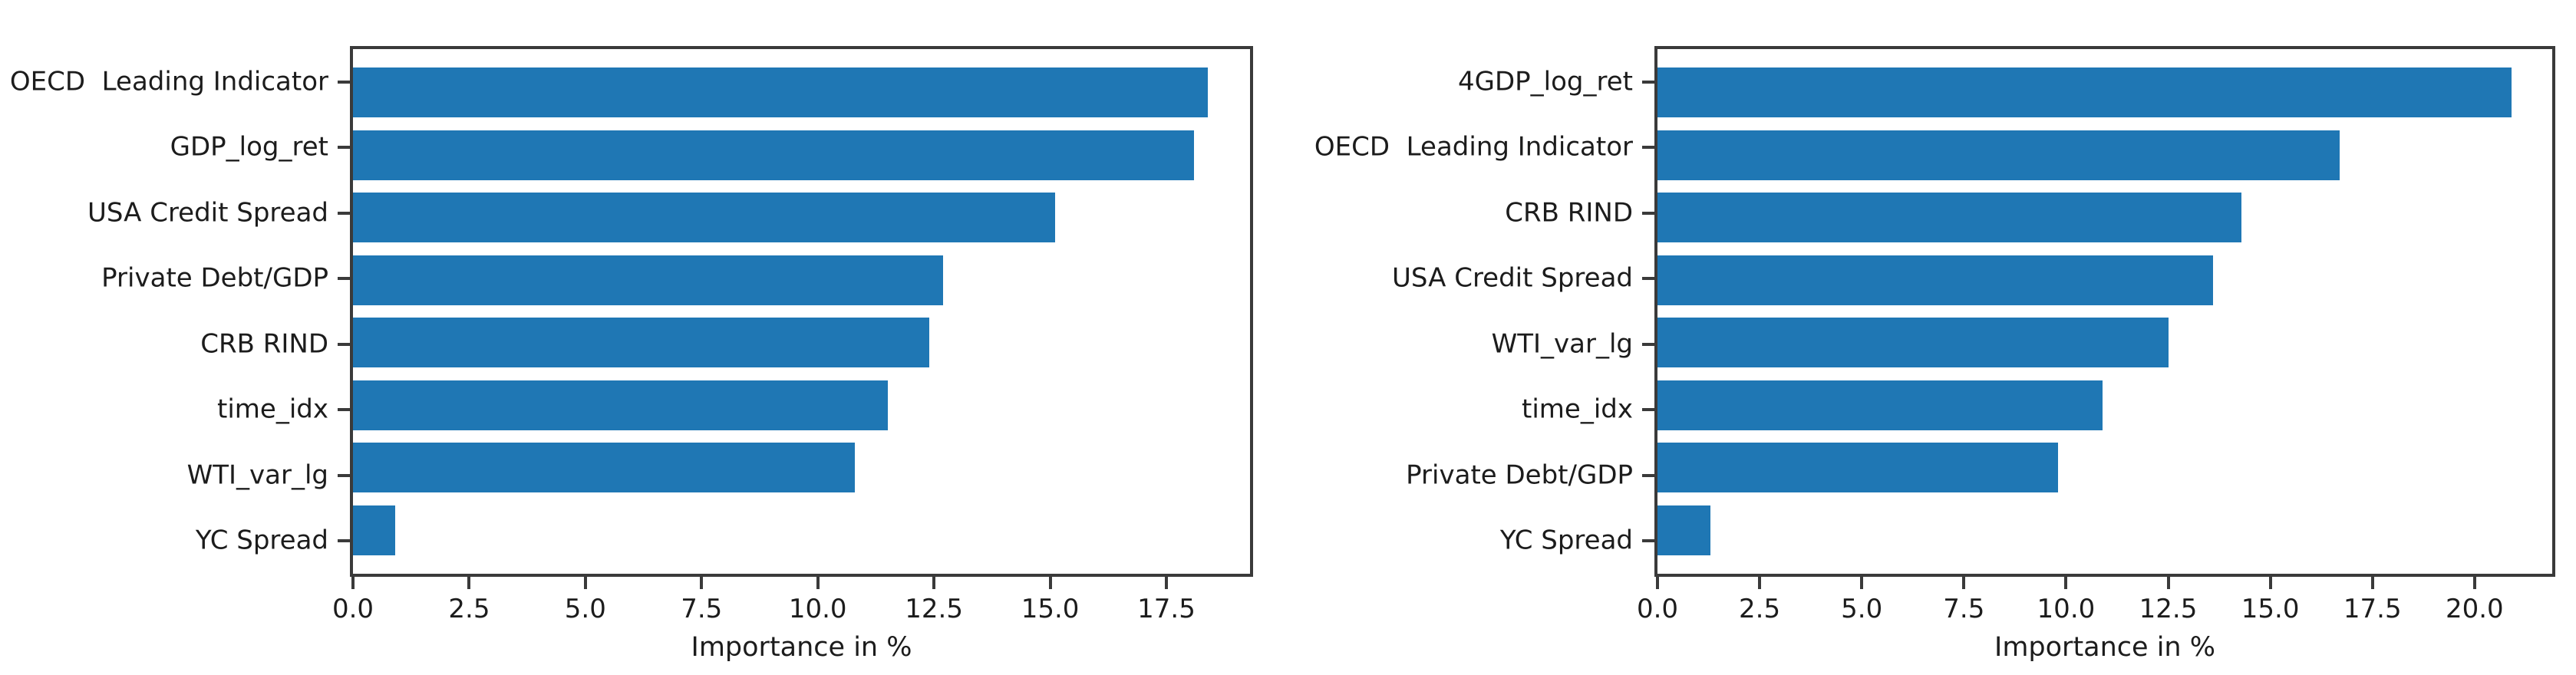 The width and height of the screenshot is (2576, 675). Describe the element at coordinates (2270, 609) in the screenshot. I see `x-tick-label: 15.0` at that location.